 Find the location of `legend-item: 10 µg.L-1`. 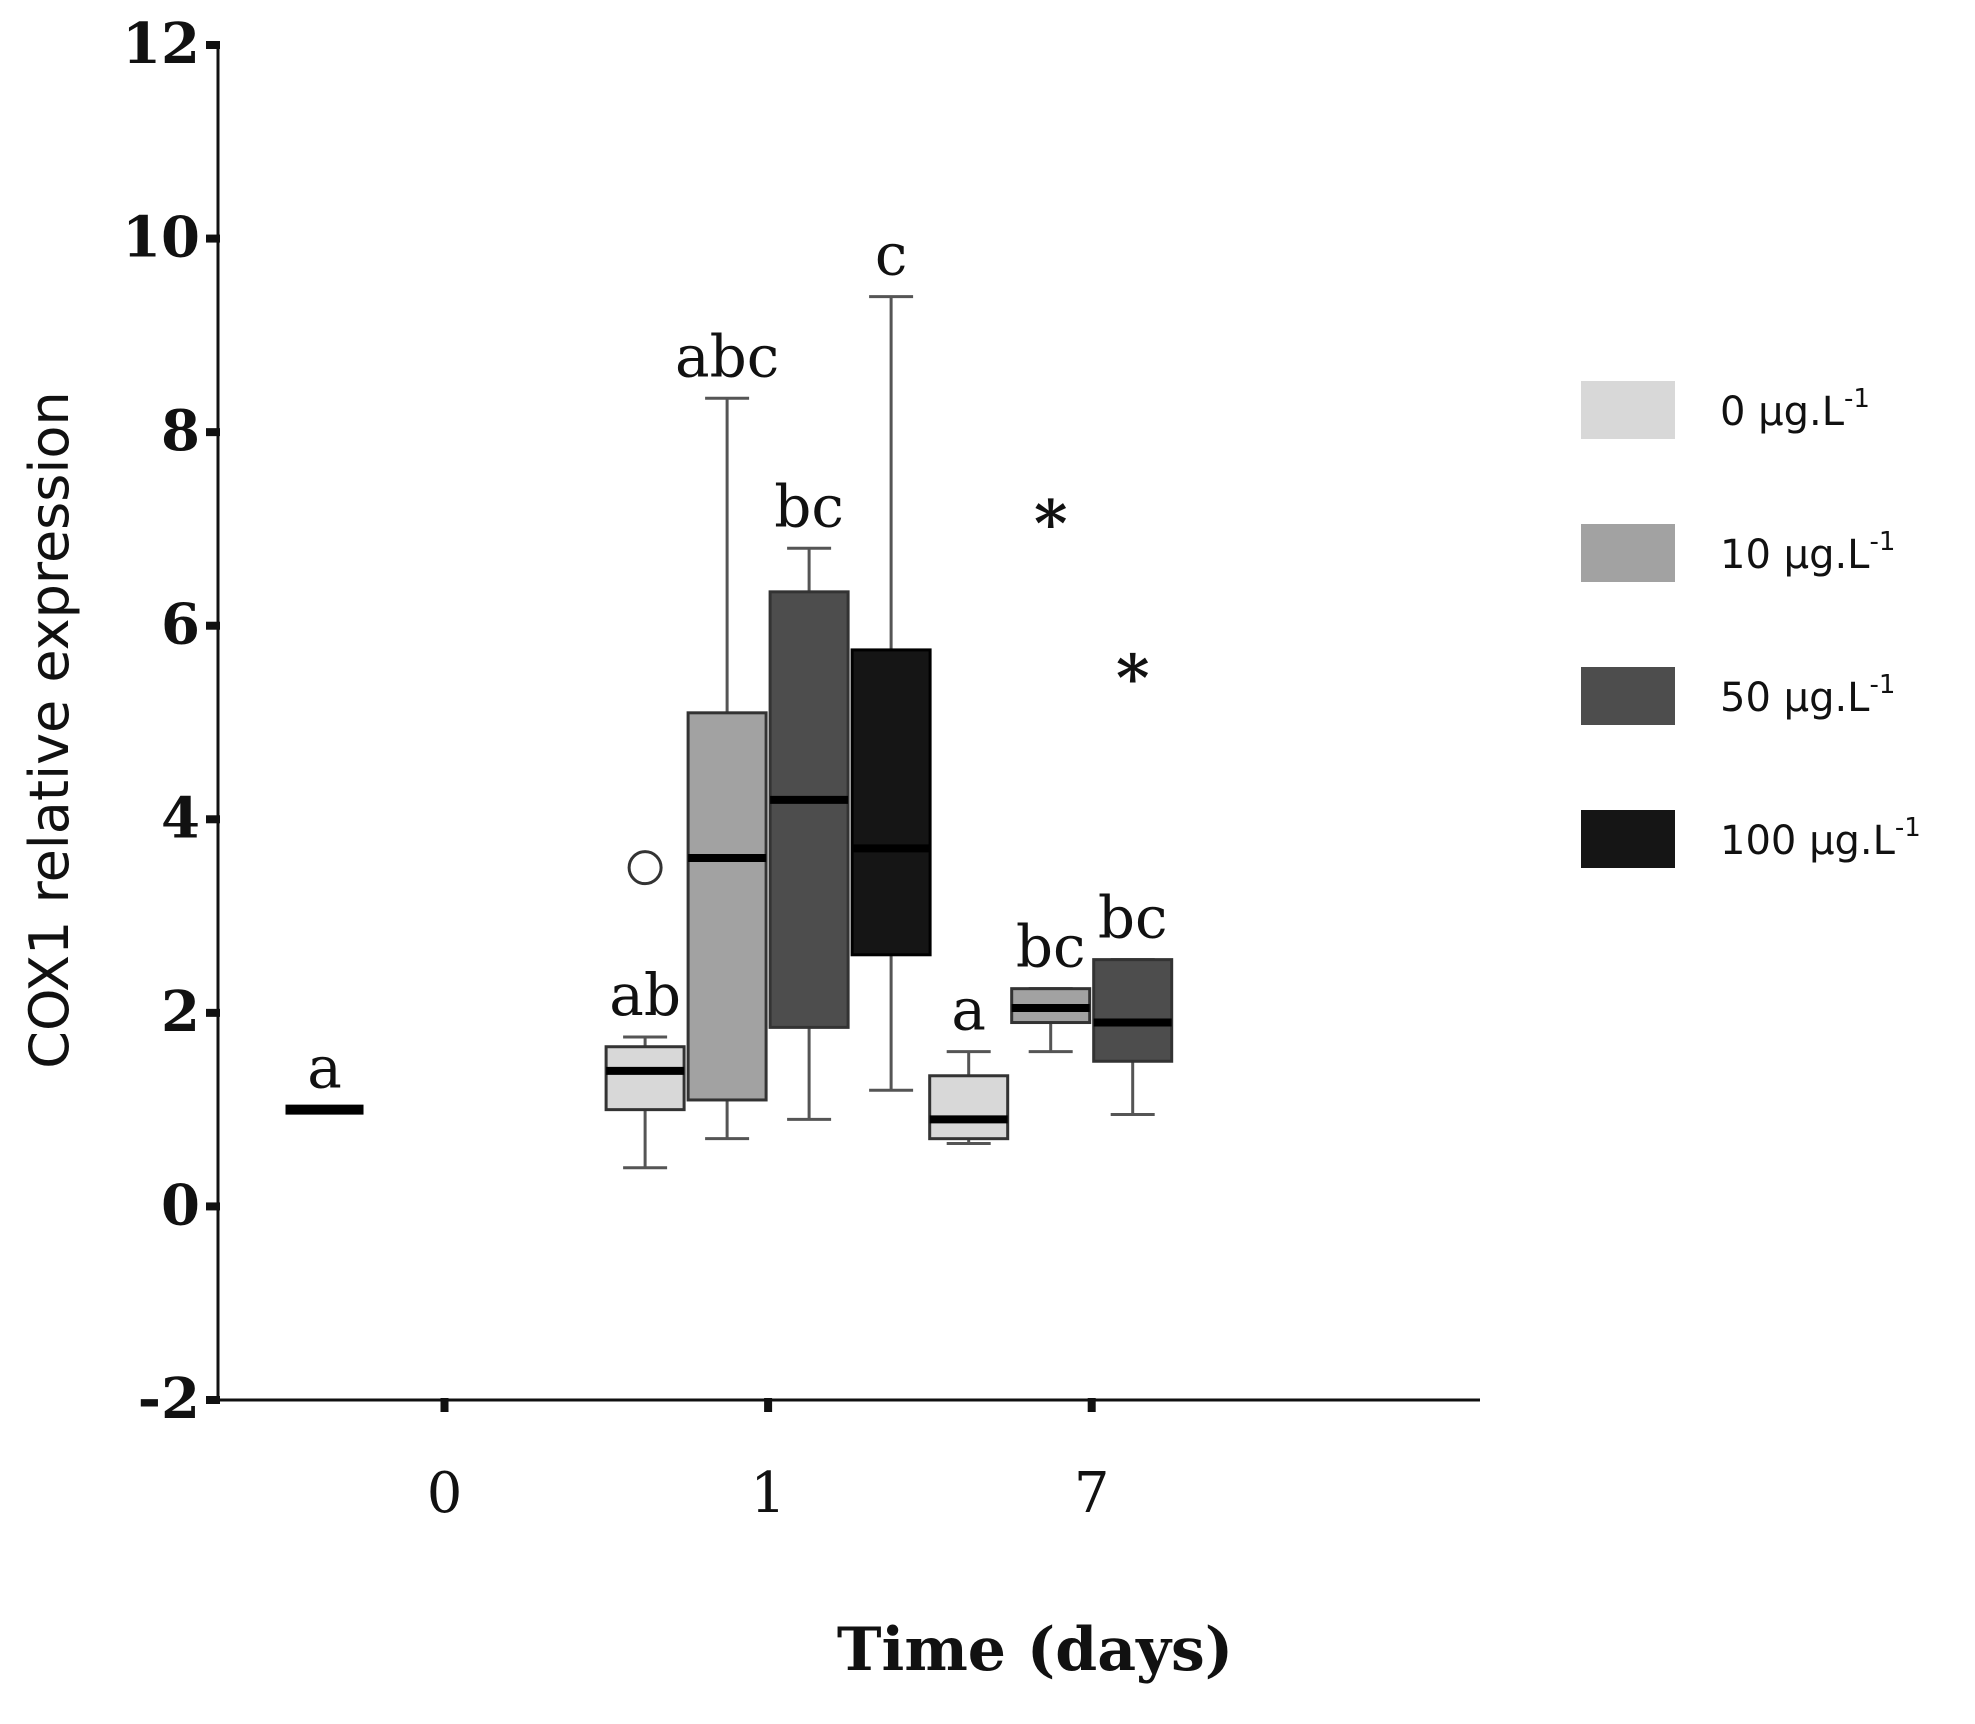

legend-item: 10 µg.L-1 is located at coordinates (1737, 553).